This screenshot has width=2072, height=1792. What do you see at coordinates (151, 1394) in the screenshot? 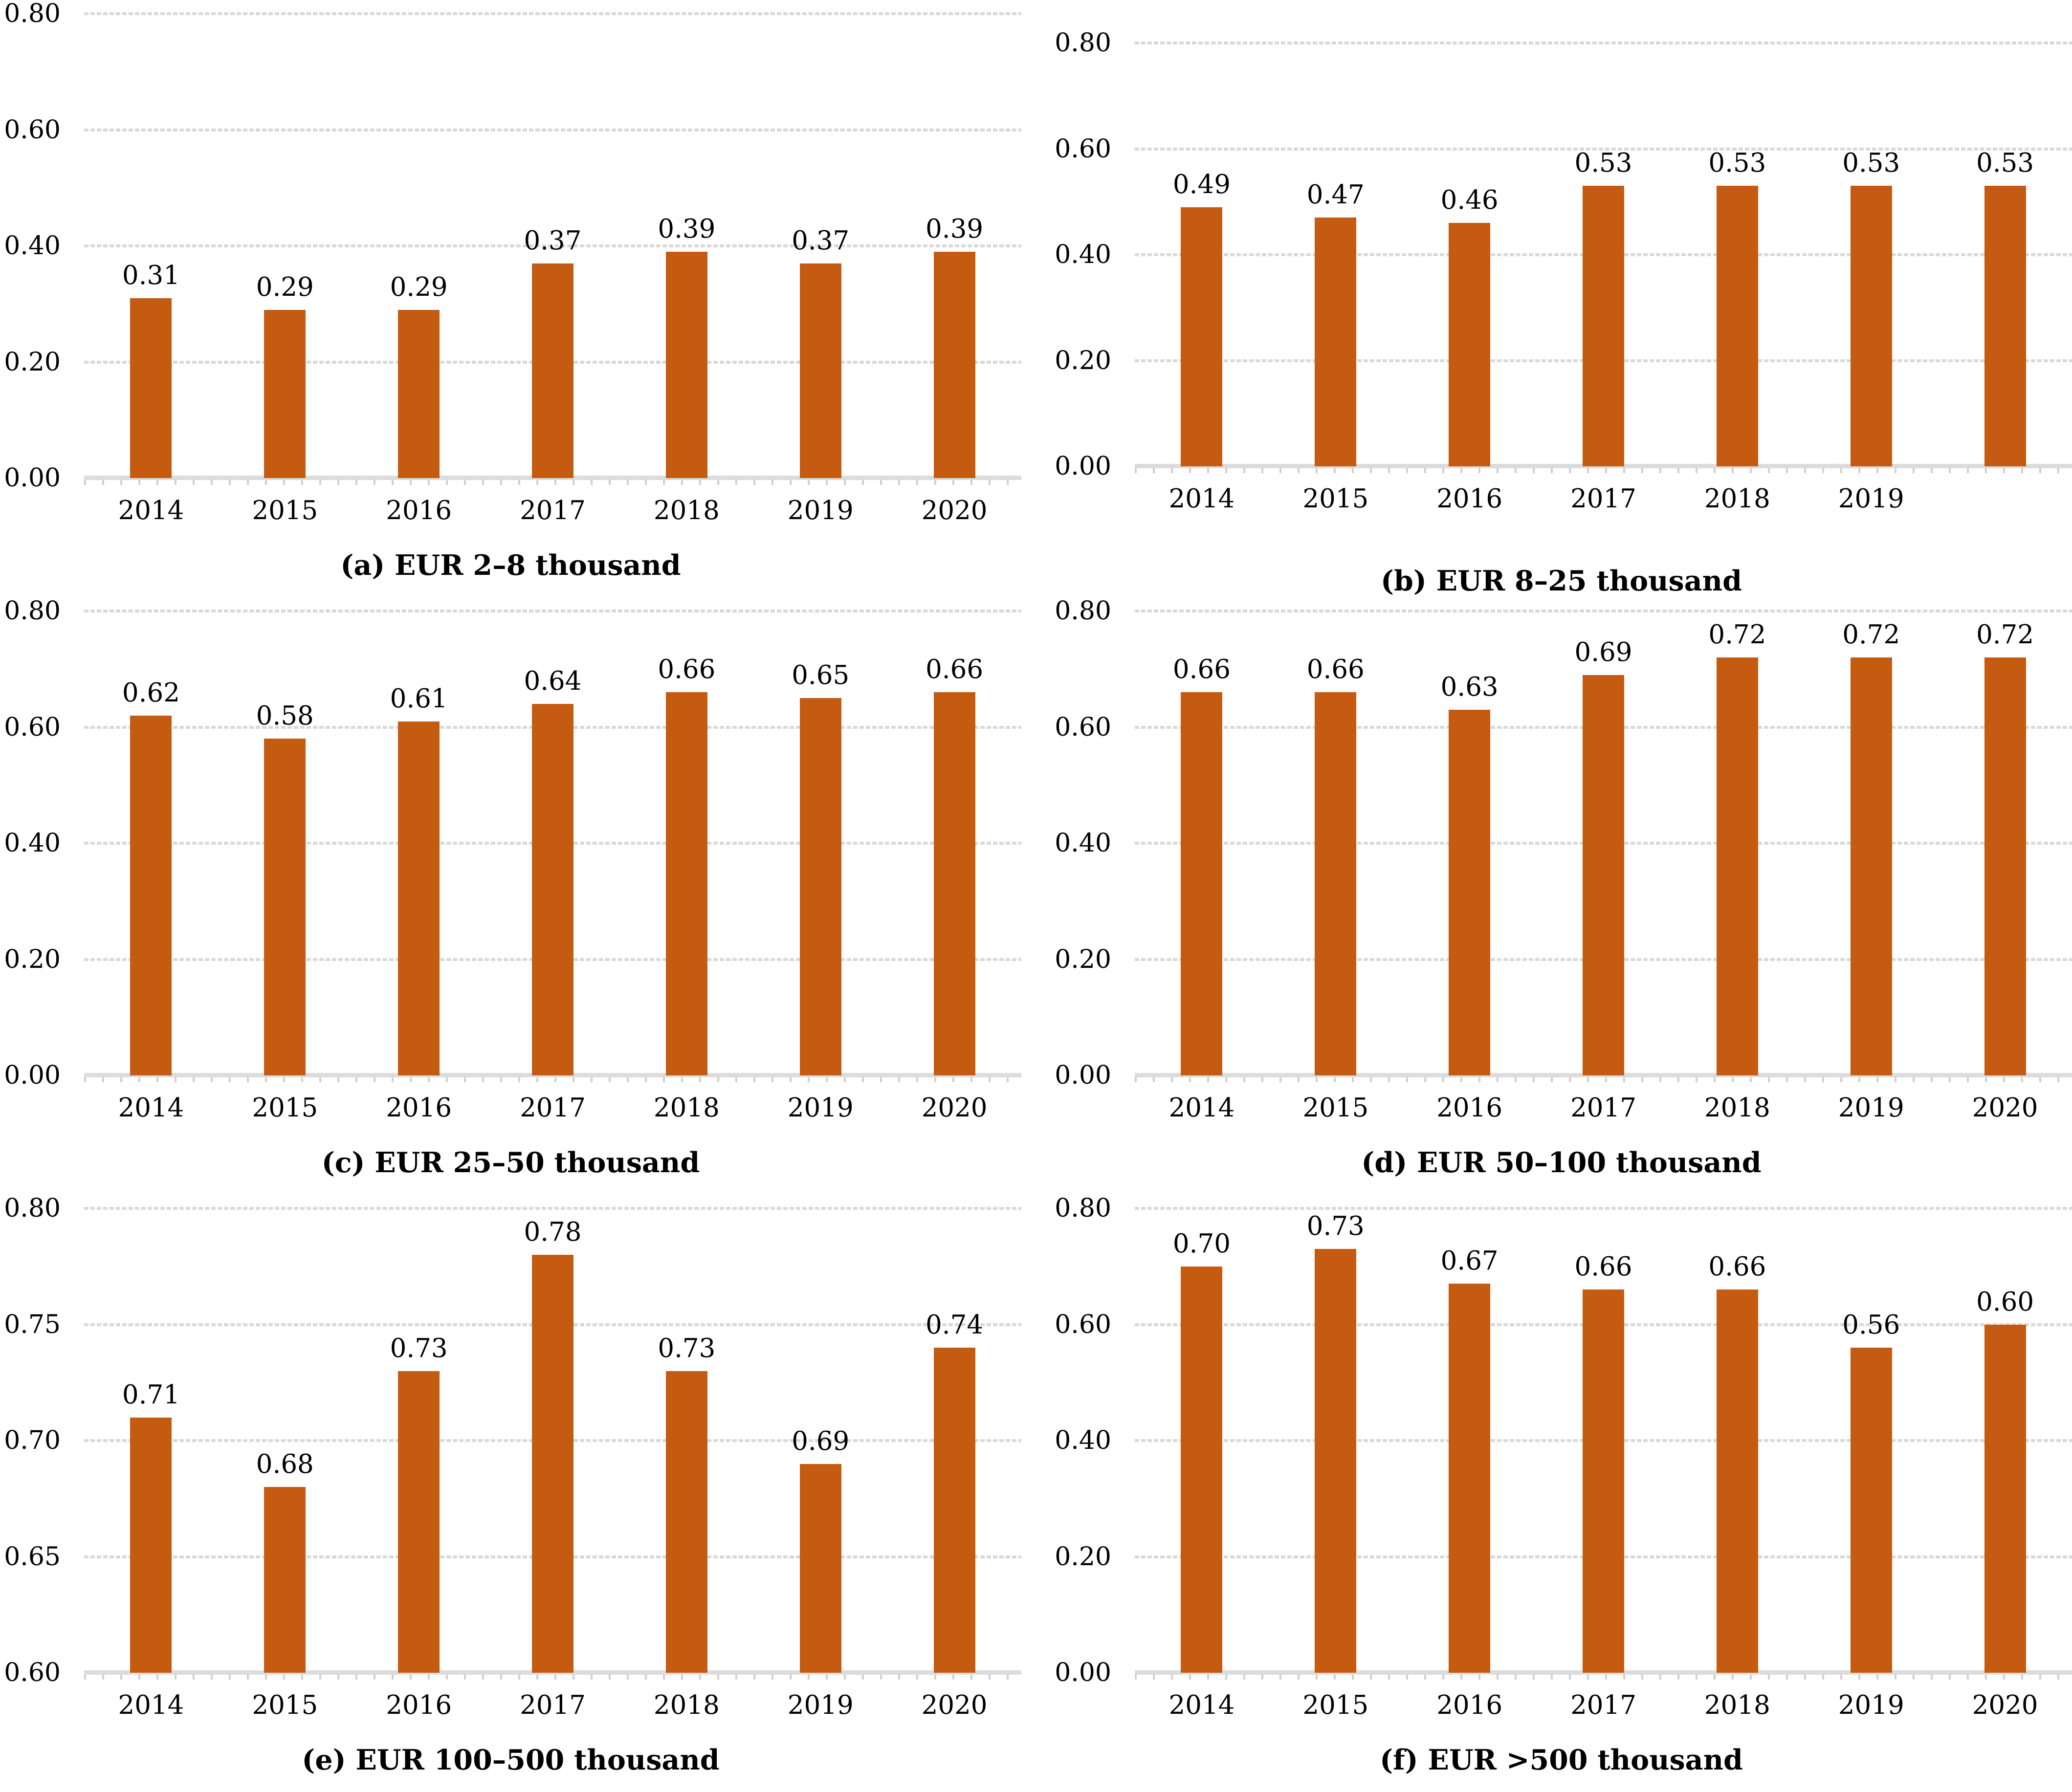
I see `data-label: 0.71` at bounding box center [151, 1394].